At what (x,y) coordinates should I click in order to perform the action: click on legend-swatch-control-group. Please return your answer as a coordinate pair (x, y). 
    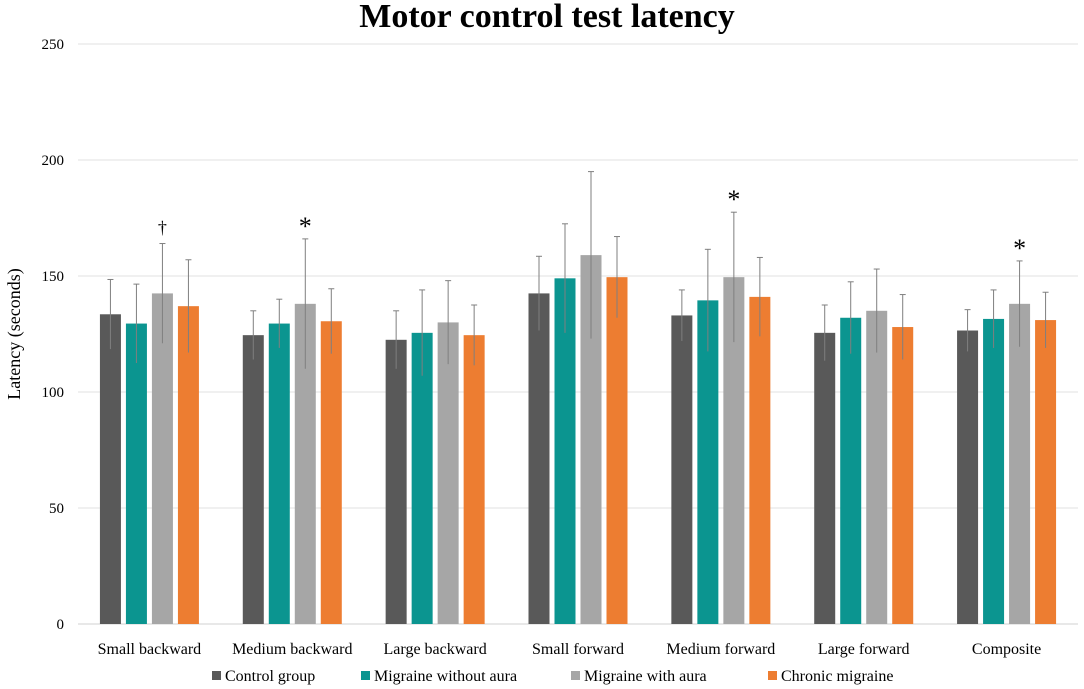
    Looking at the image, I should click on (216, 675).